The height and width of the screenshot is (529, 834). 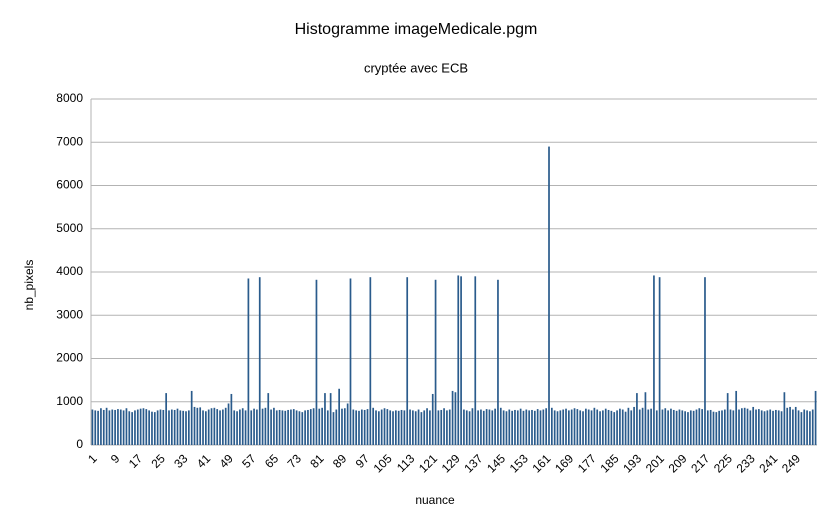 I want to click on x-tick-label: 81, so click(x=317, y=461).